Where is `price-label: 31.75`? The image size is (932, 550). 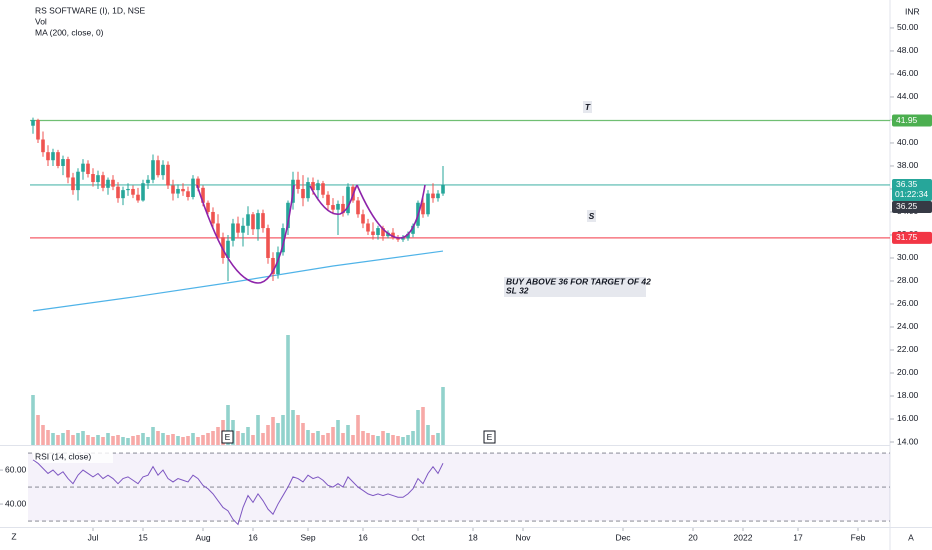
price-label: 31.75 is located at coordinates (907, 237).